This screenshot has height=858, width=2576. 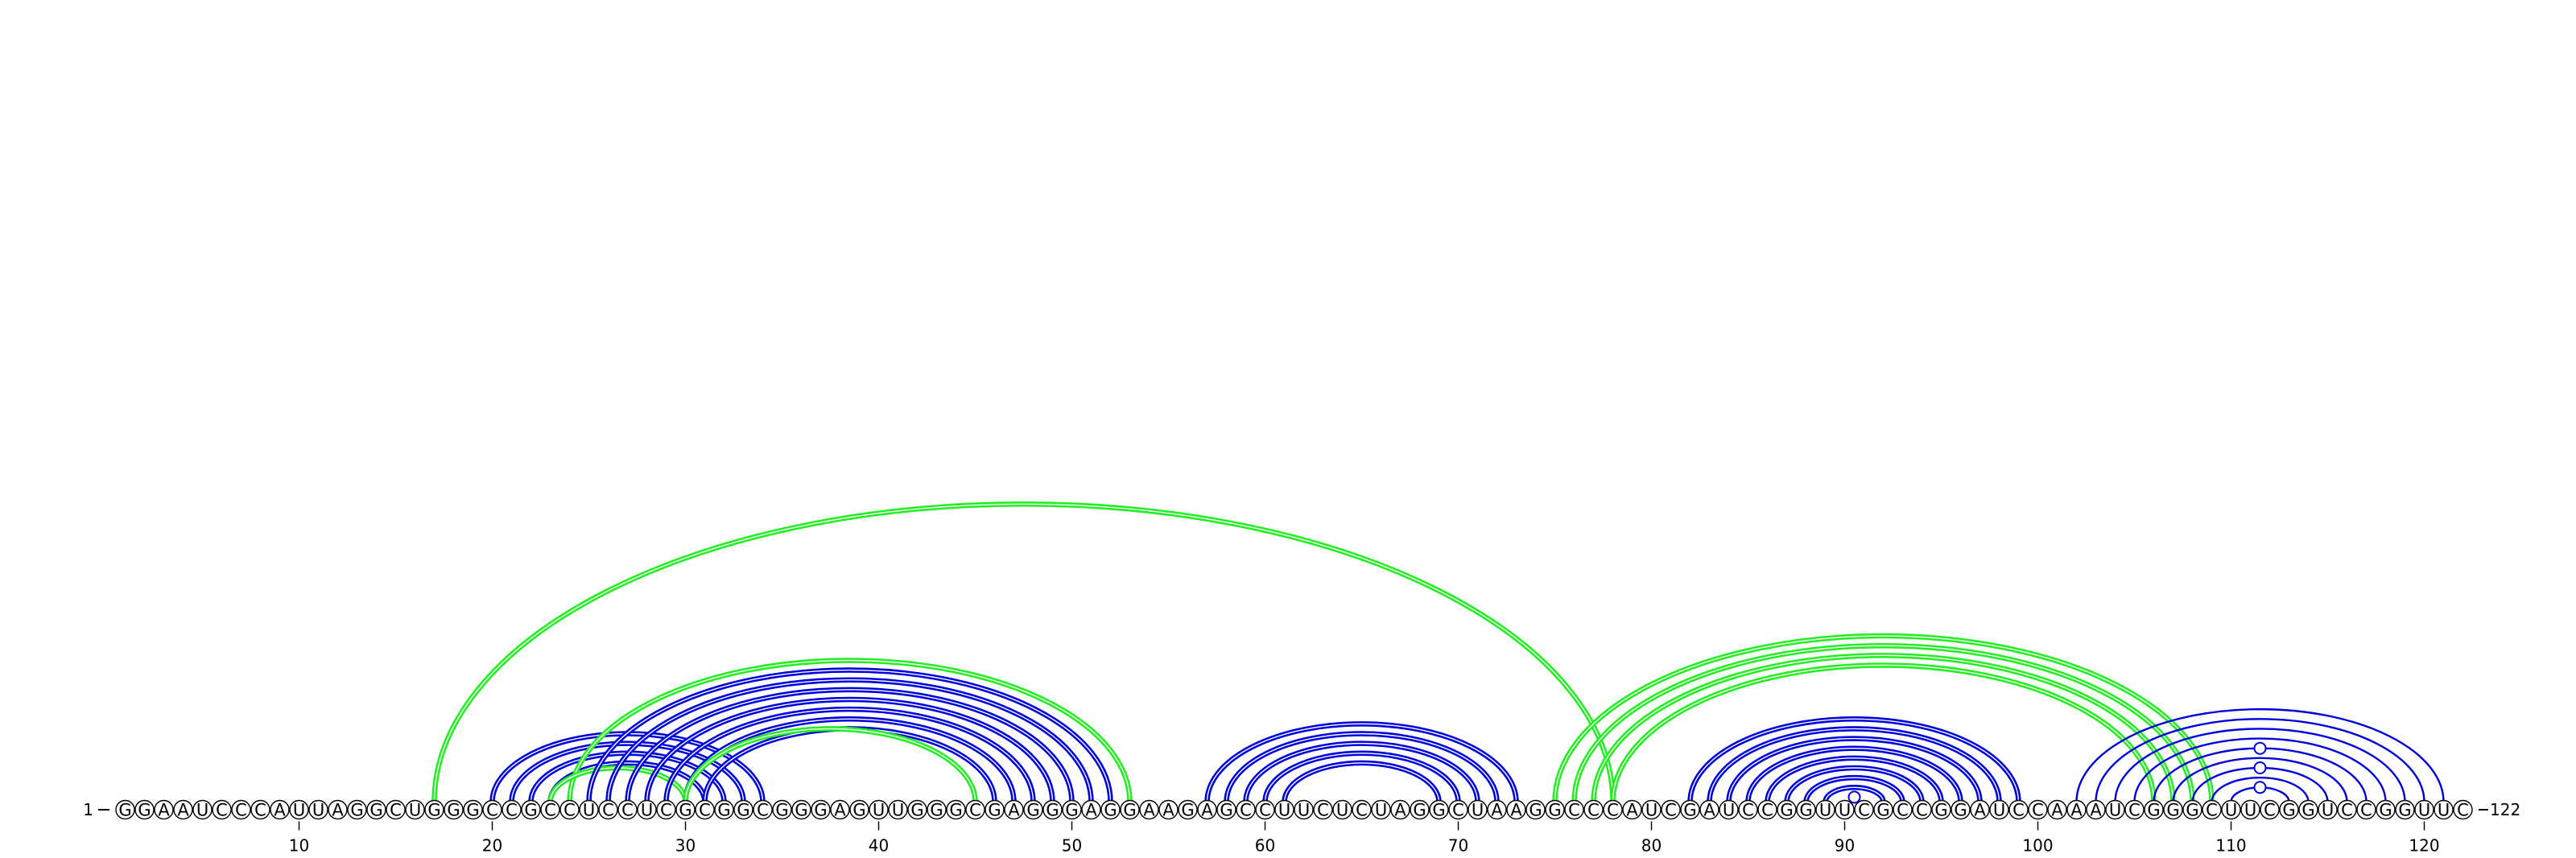 I want to click on base-28: U, so click(x=647, y=809).